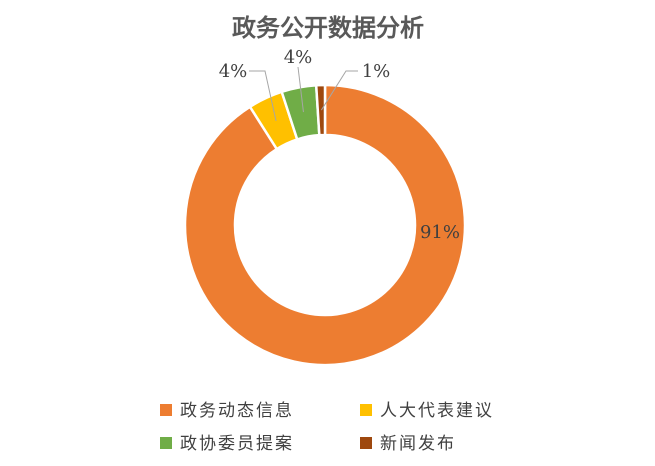  I want to click on legend-label-4: 新闻发布, so click(418, 444).